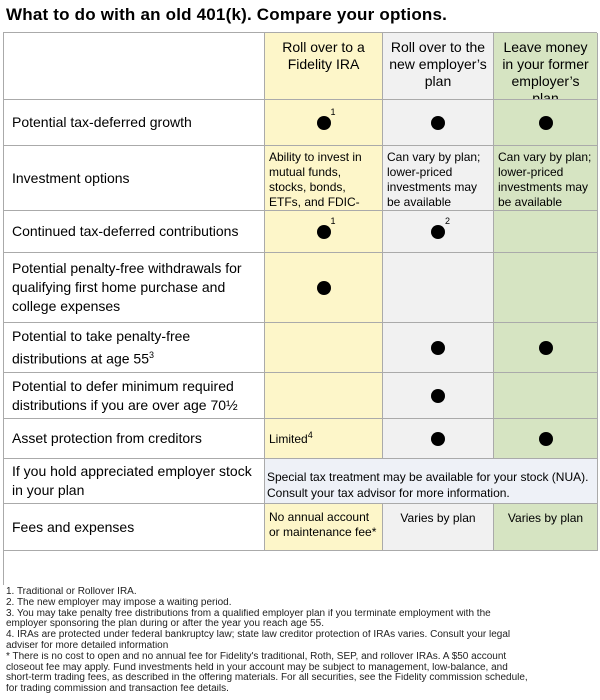 The image size is (600, 700). I want to click on footnote-ref: 4, so click(310, 434).